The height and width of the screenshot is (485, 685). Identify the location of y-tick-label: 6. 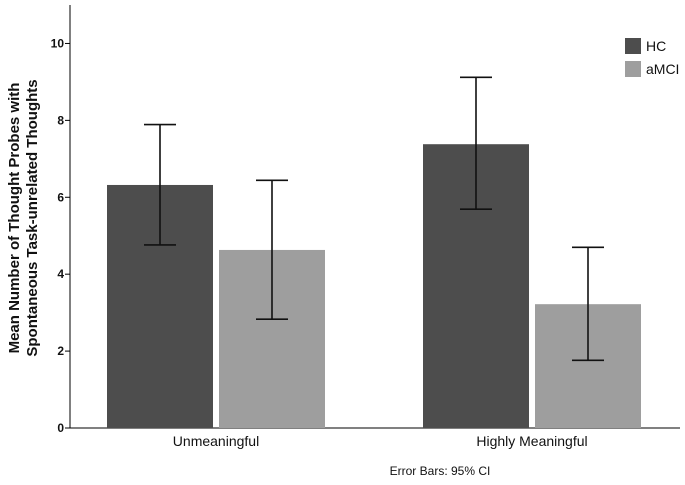
(60, 197).